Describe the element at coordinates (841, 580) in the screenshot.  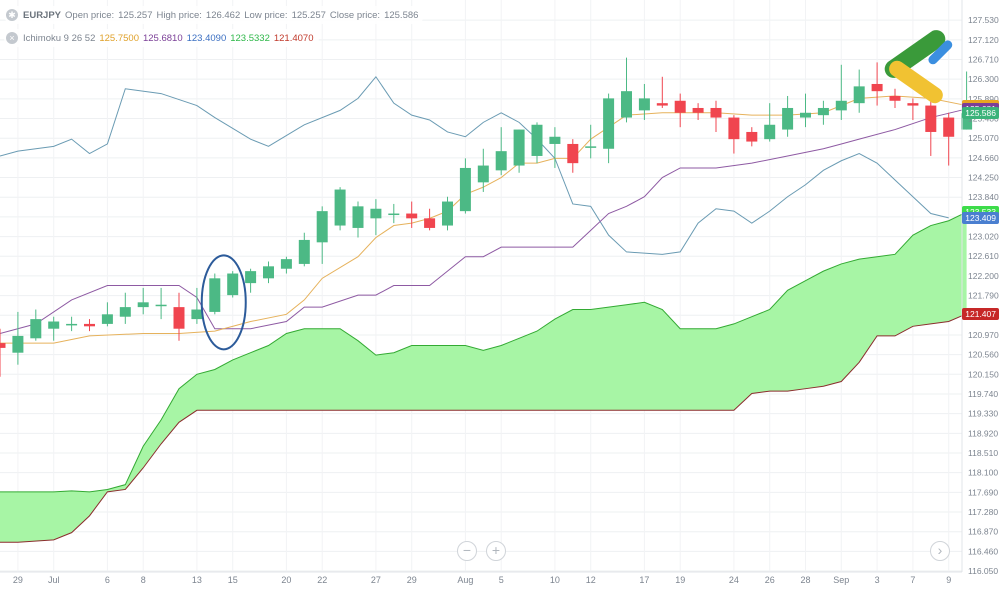
I see `x-tick-label: Sep` at that location.